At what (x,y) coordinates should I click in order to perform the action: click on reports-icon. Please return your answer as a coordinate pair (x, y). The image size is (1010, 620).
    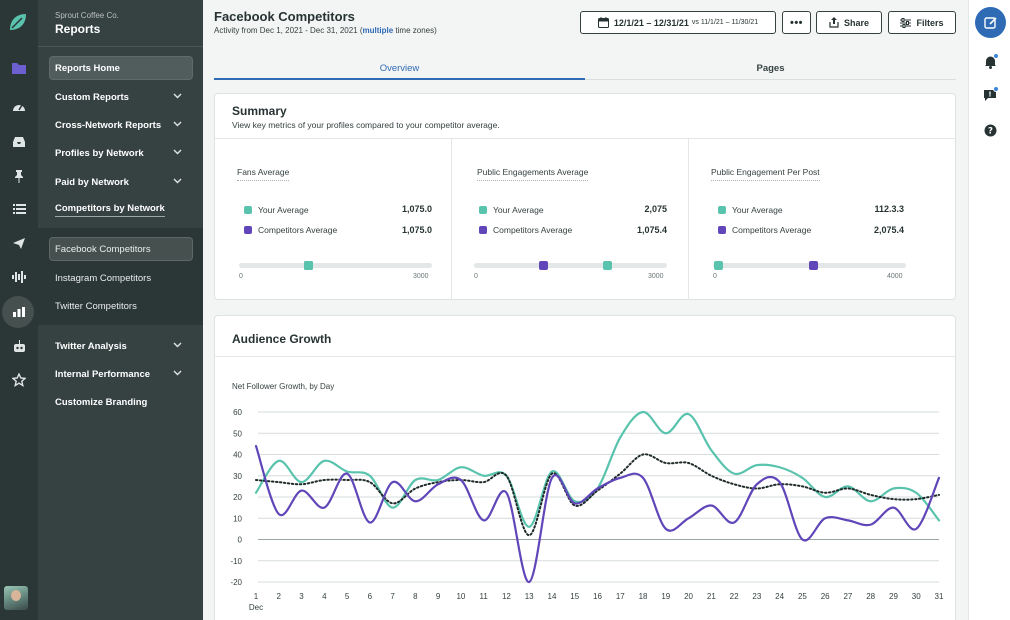
    Looking at the image, I should click on (19, 312).